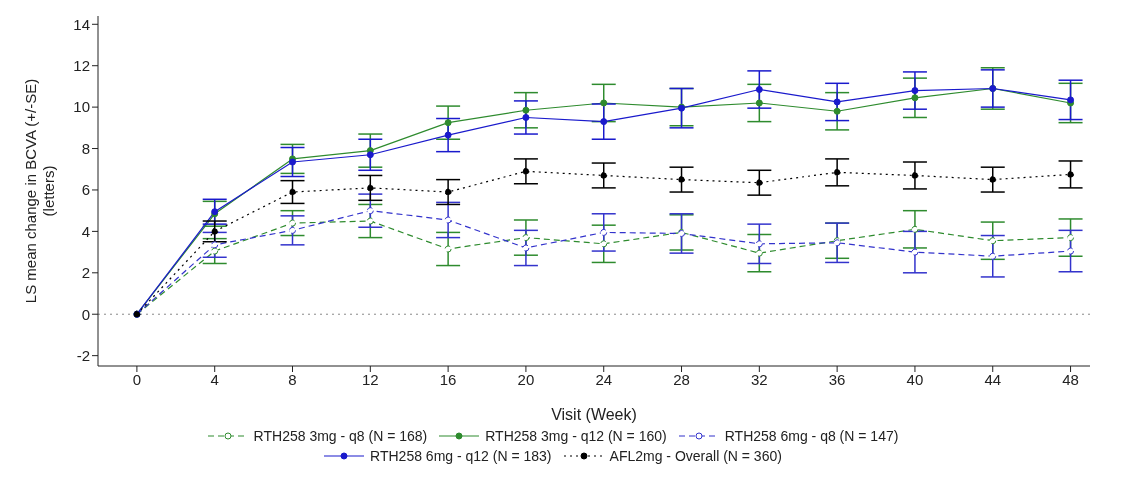  What do you see at coordinates (575, 436) in the screenshot?
I see `legend-label: RTH258 3mg - q12 (N = 160)` at bounding box center [575, 436].